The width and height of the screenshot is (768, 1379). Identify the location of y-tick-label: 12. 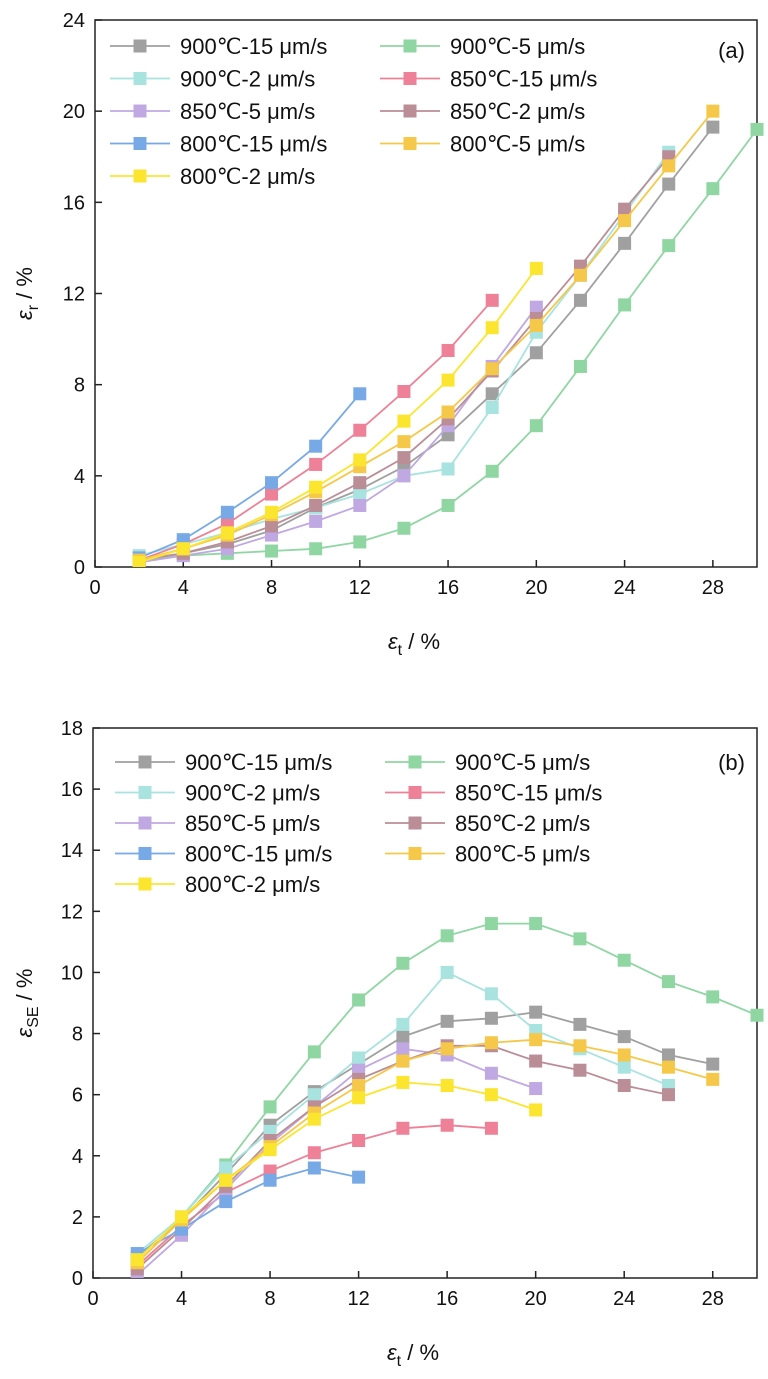
(74, 295).